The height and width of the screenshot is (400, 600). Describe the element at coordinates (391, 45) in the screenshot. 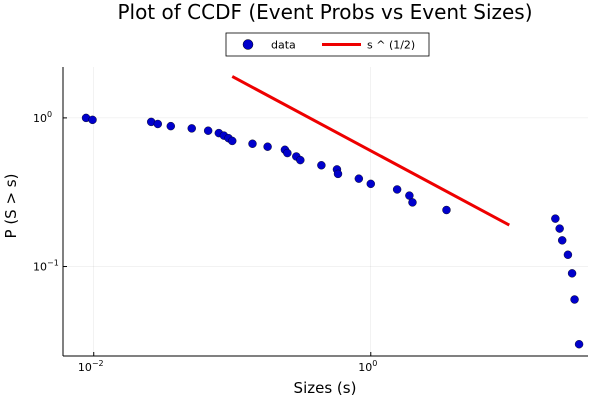

I see `legend-line-label: s ^ (1/2)` at that location.